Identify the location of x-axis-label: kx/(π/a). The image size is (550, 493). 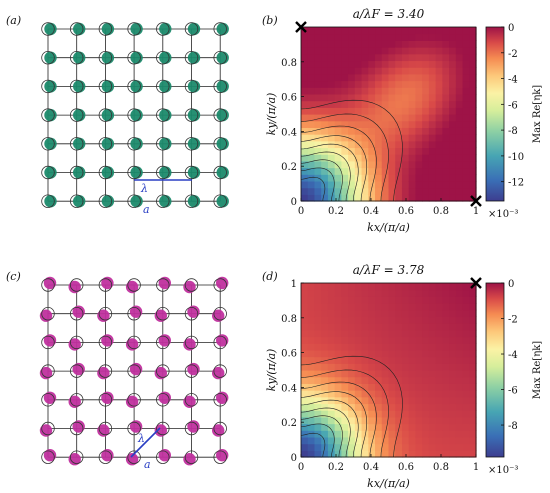
(388, 483).